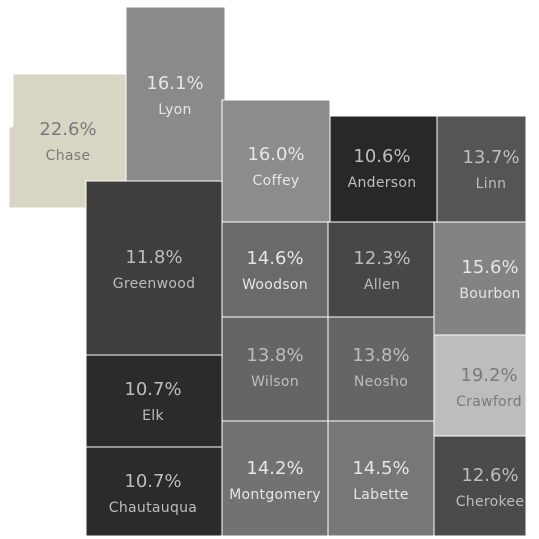 This screenshot has width=539, height=539. What do you see at coordinates (275, 495) in the screenshot?
I see `county-name: Montgomery` at bounding box center [275, 495].